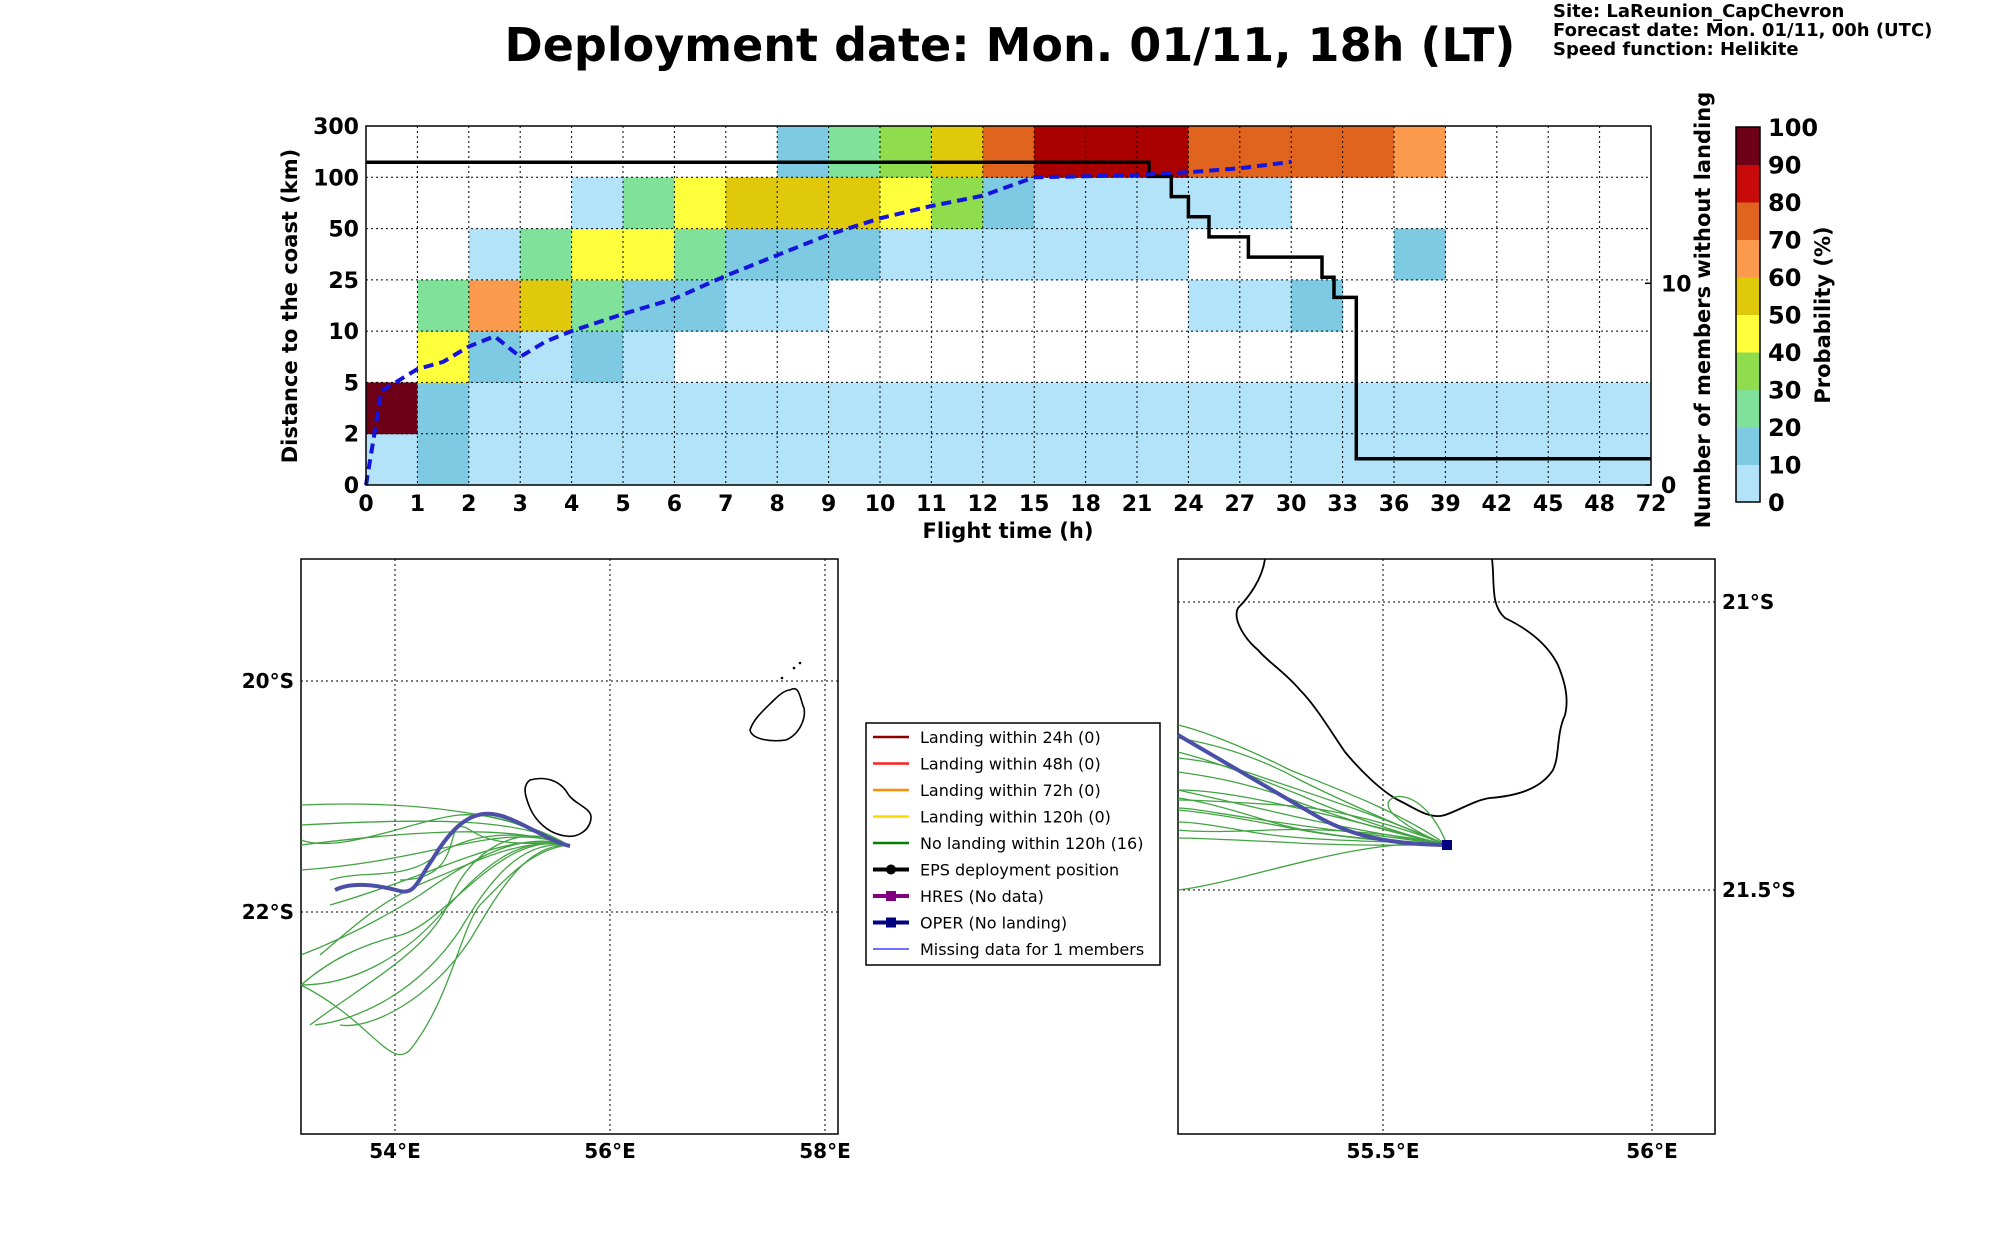 The image size is (2000, 1250). Describe the element at coordinates (558, 807) in the screenshot. I see `reunion-island-outline` at that location.